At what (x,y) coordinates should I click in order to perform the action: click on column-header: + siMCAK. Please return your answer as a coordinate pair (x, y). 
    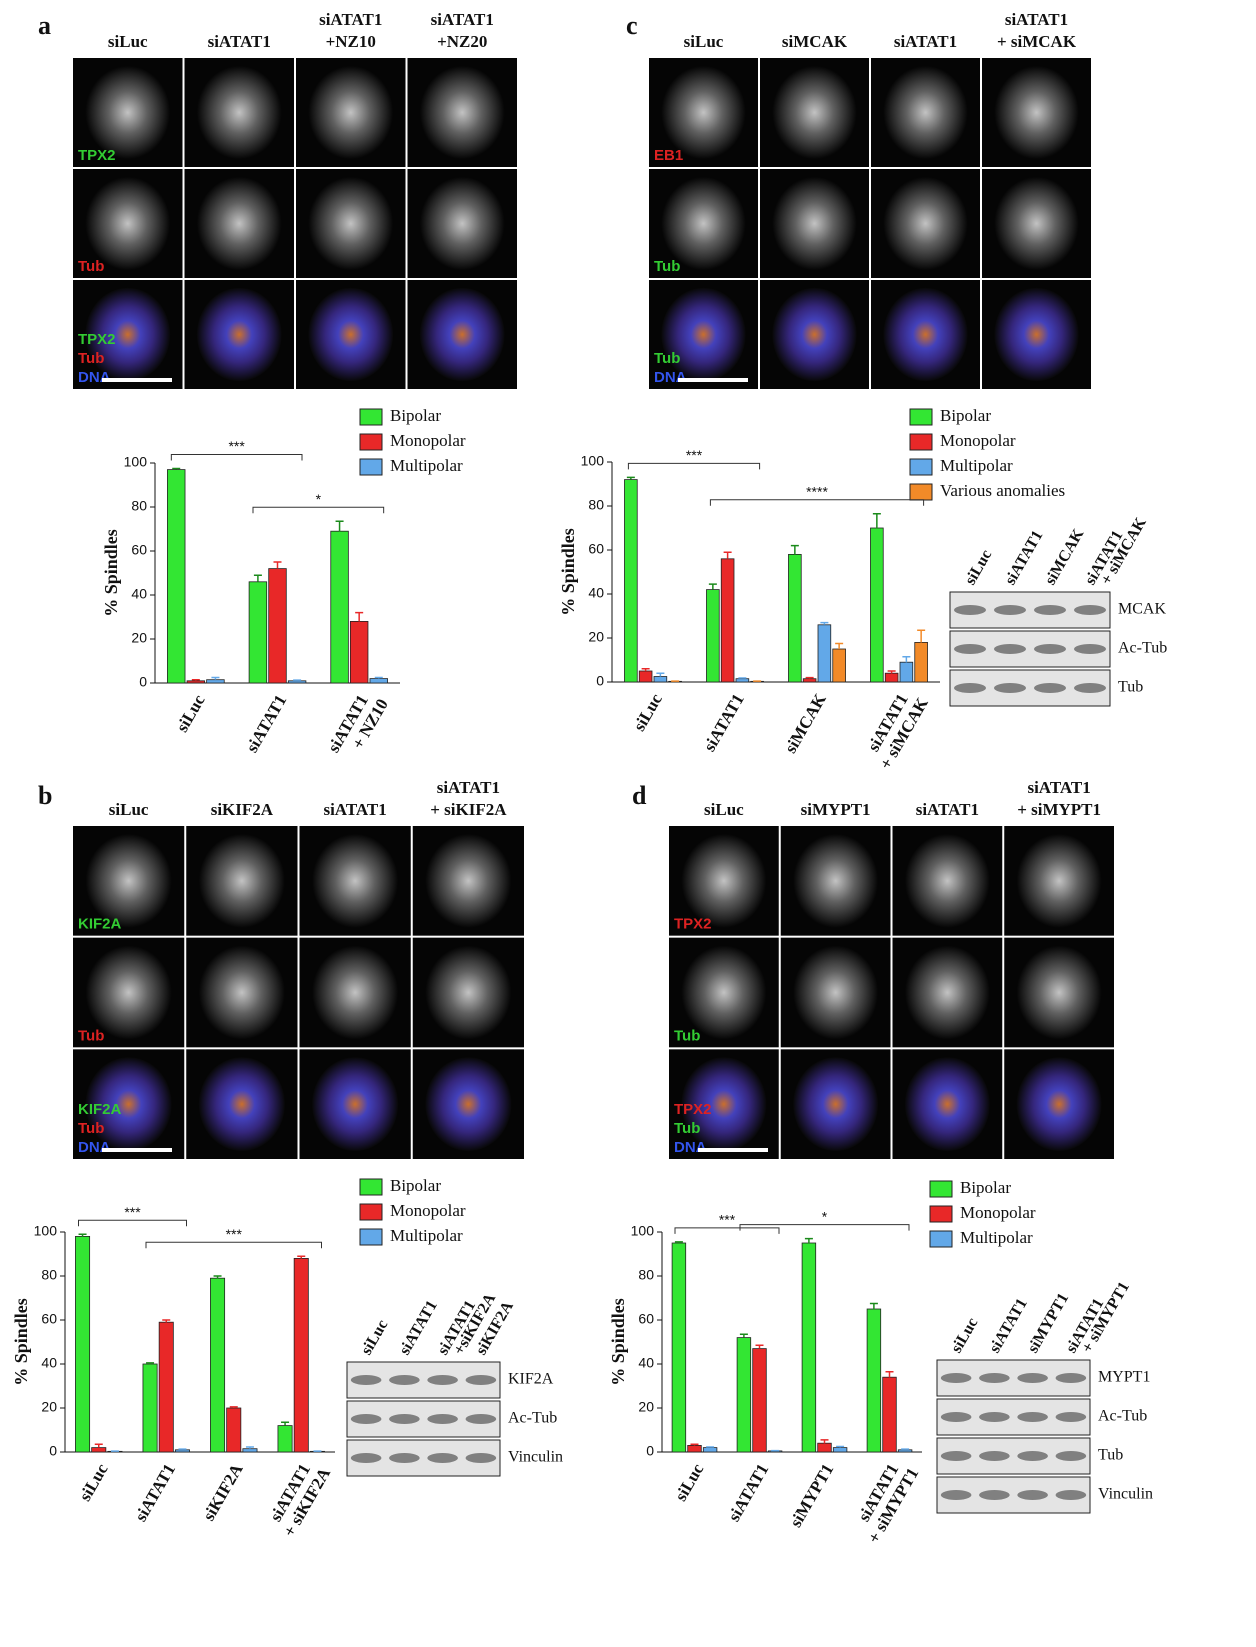
    Looking at the image, I should click on (1037, 41).